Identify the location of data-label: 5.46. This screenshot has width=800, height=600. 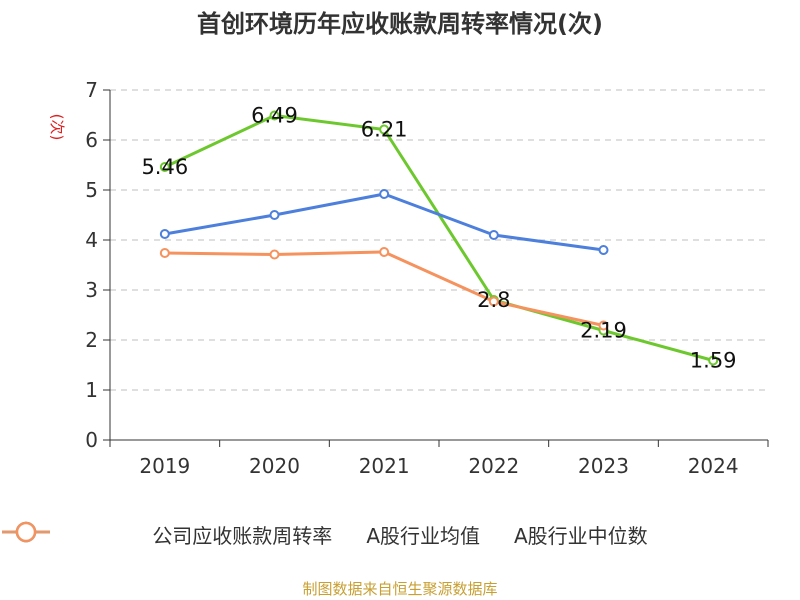
(164, 167).